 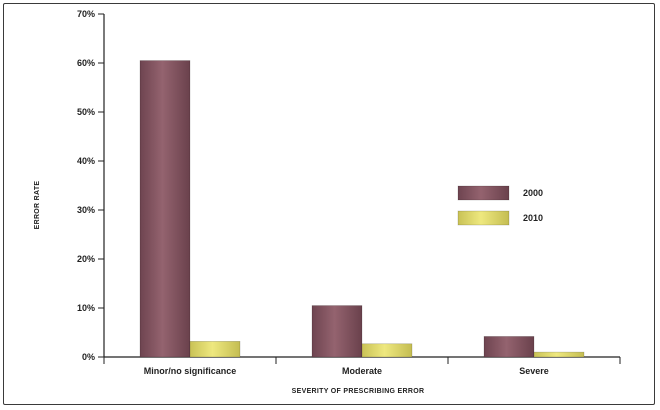 I want to click on y-tick-label: 0%, so click(x=88, y=357).